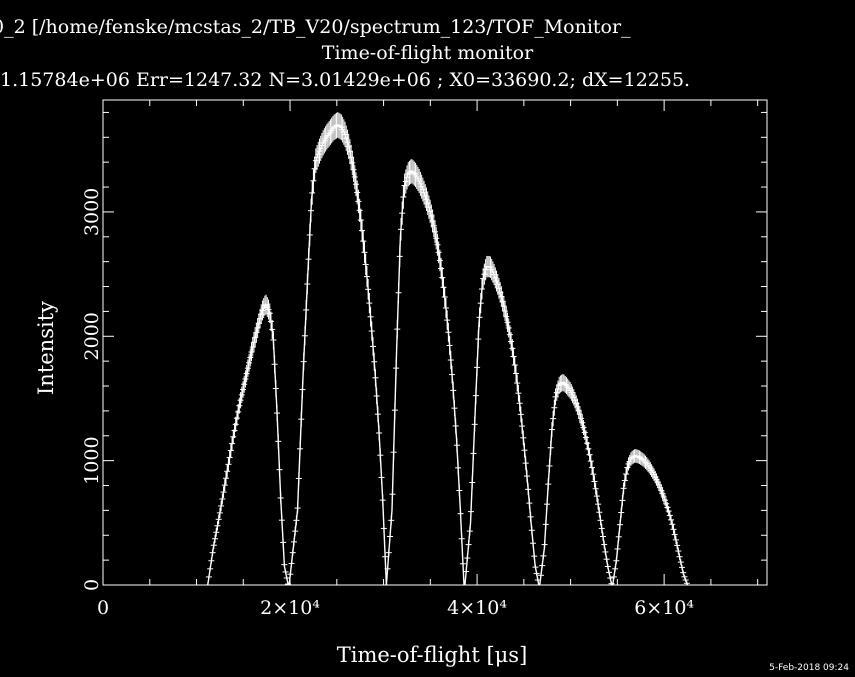 This screenshot has height=677, width=855. What do you see at coordinates (92, 212) in the screenshot?
I see `y-tick-label: 3000` at bounding box center [92, 212].